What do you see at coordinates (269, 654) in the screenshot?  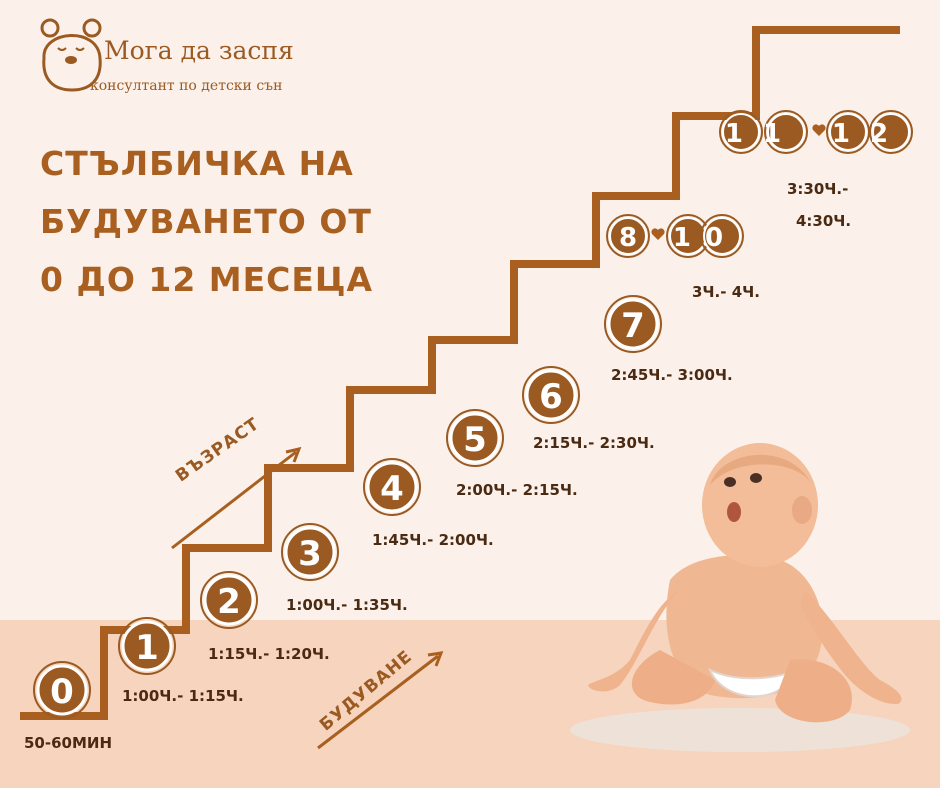 I see `wake-window-2: 1:15Ч.- 1:20Ч.` at bounding box center [269, 654].